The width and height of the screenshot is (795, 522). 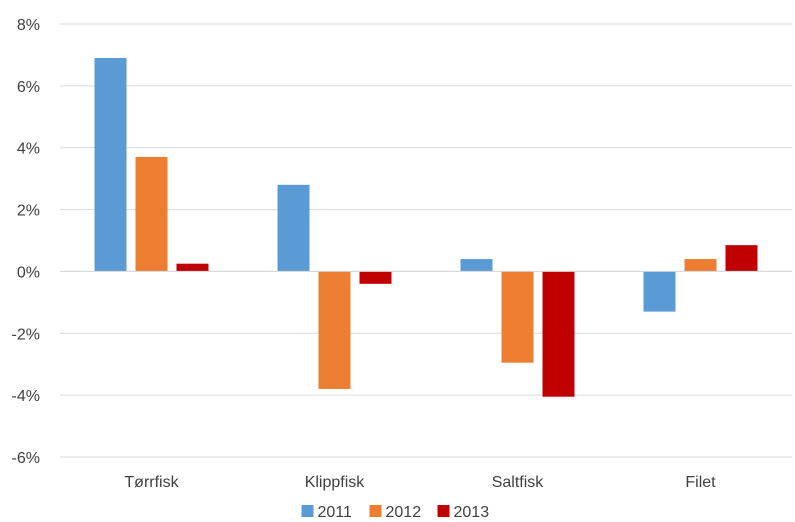 What do you see at coordinates (28, 87) in the screenshot?
I see `y-tick-label: 6%` at bounding box center [28, 87].